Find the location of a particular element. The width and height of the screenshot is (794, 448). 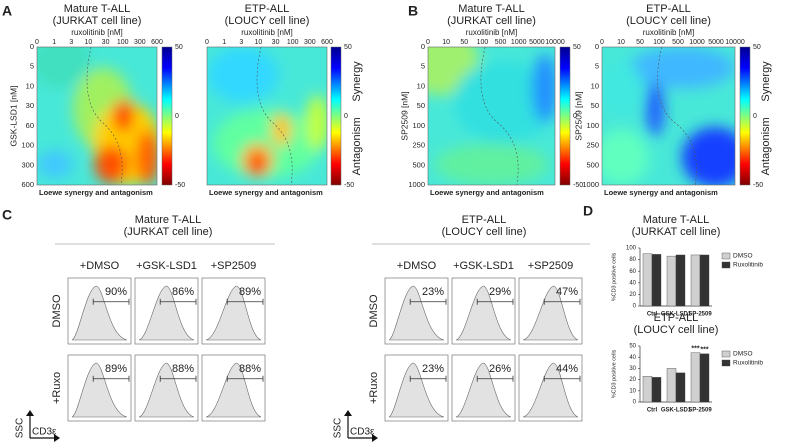

y-tick-label: 60 is located at coordinates (30, 125).